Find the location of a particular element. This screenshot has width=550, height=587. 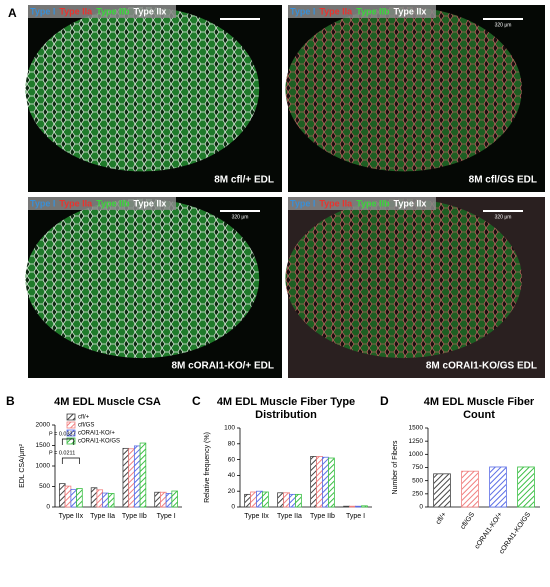

legend-label: cfl/+ is located at coordinates (84, 418).